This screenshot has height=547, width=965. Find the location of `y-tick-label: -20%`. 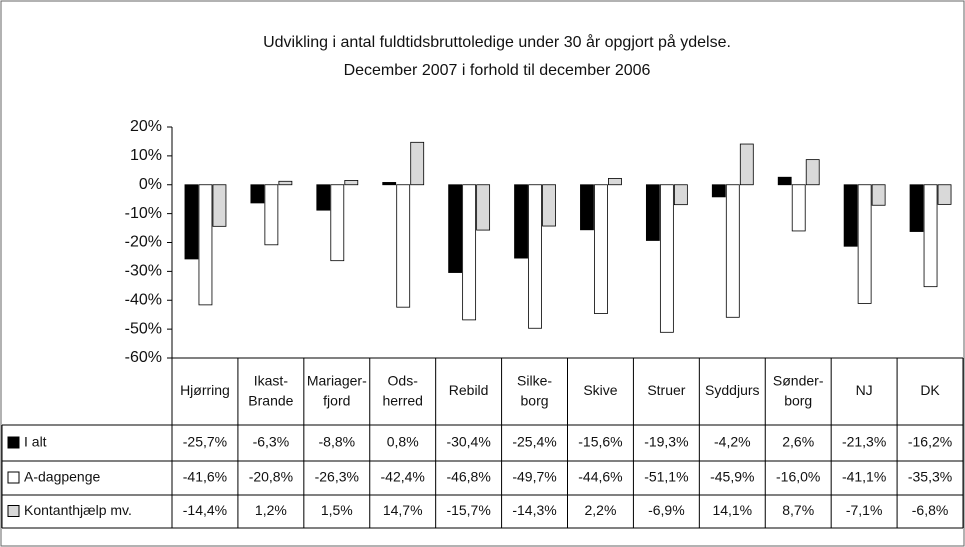

y-tick-label: -20% is located at coordinates (143, 242).